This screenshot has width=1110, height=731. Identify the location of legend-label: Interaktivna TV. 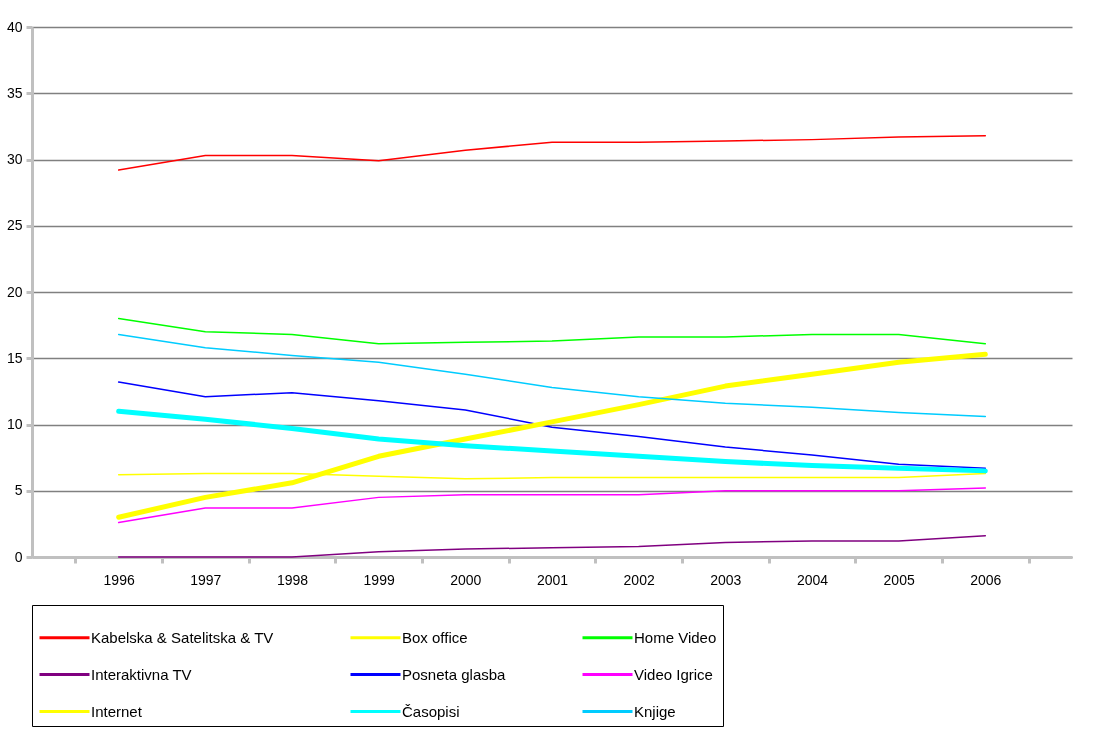
(141, 674).